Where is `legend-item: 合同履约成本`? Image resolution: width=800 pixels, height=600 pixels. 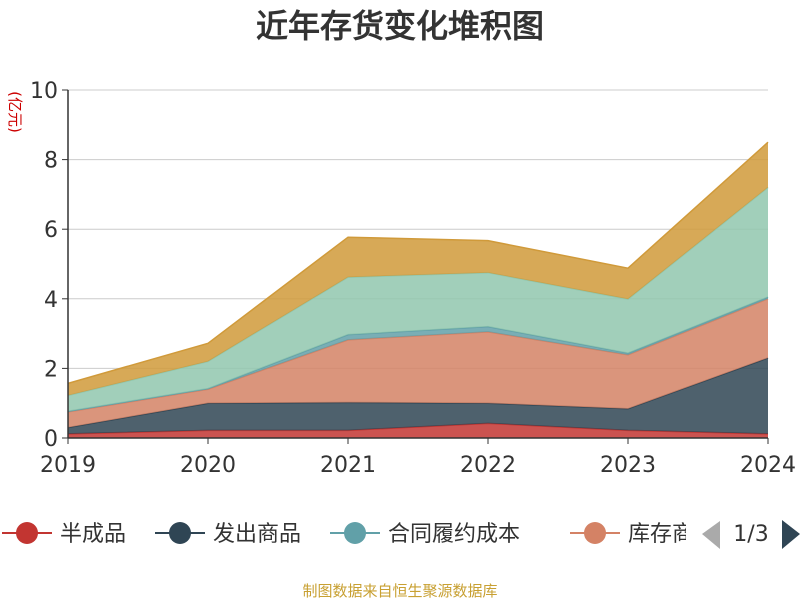 legend-item: 合同履约成本 is located at coordinates (425, 534).